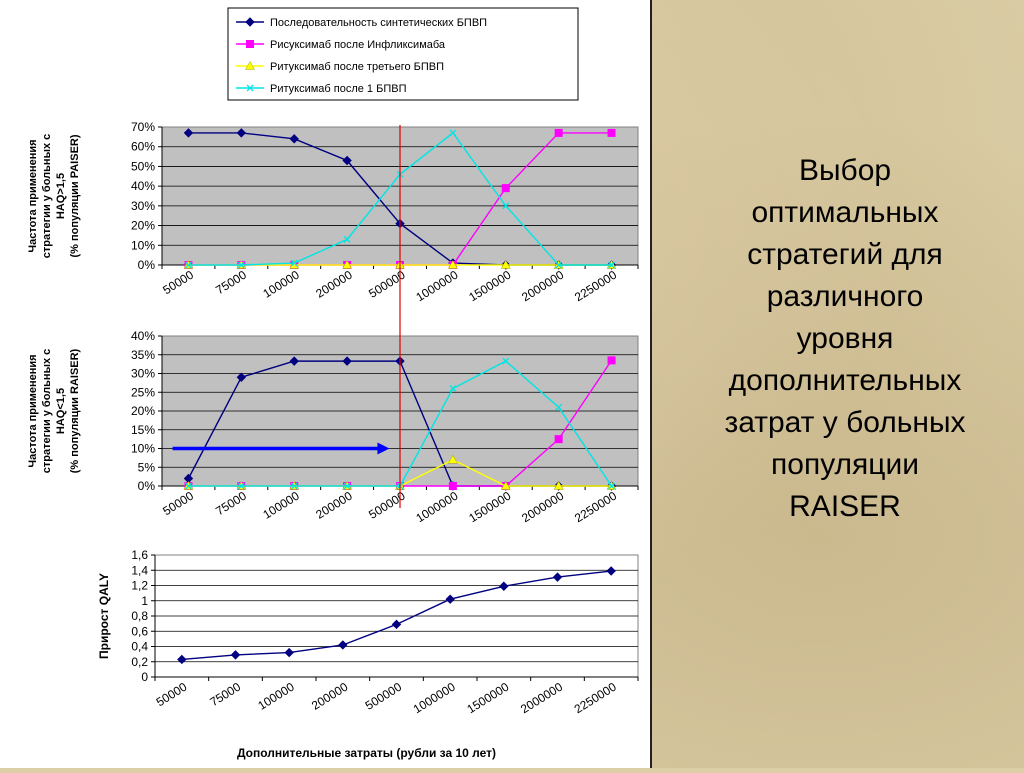 The height and width of the screenshot is (773, 1024). I want to click on y-axis-label: HAQ<1,5, so click(61, 411).